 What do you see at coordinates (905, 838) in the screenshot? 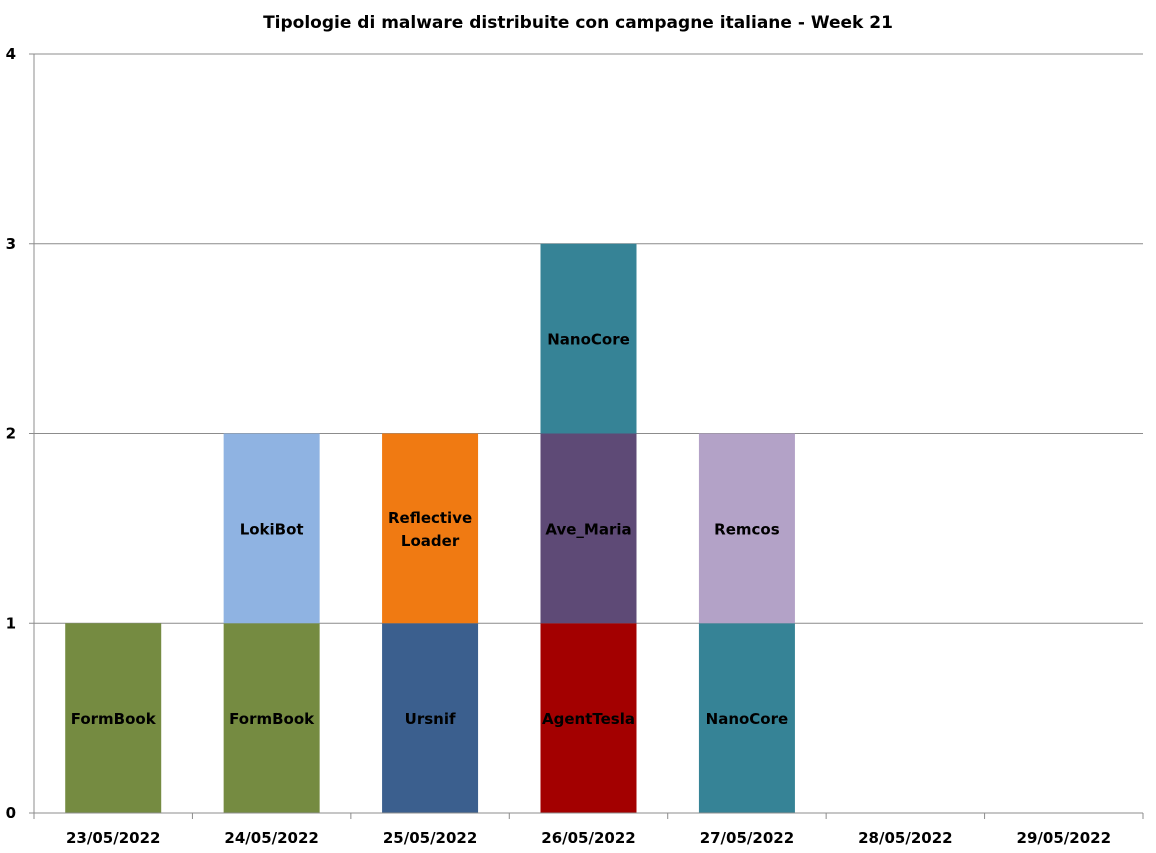
I see `x-tick-label: 28/05/2022` at bounding box center [905, 838].